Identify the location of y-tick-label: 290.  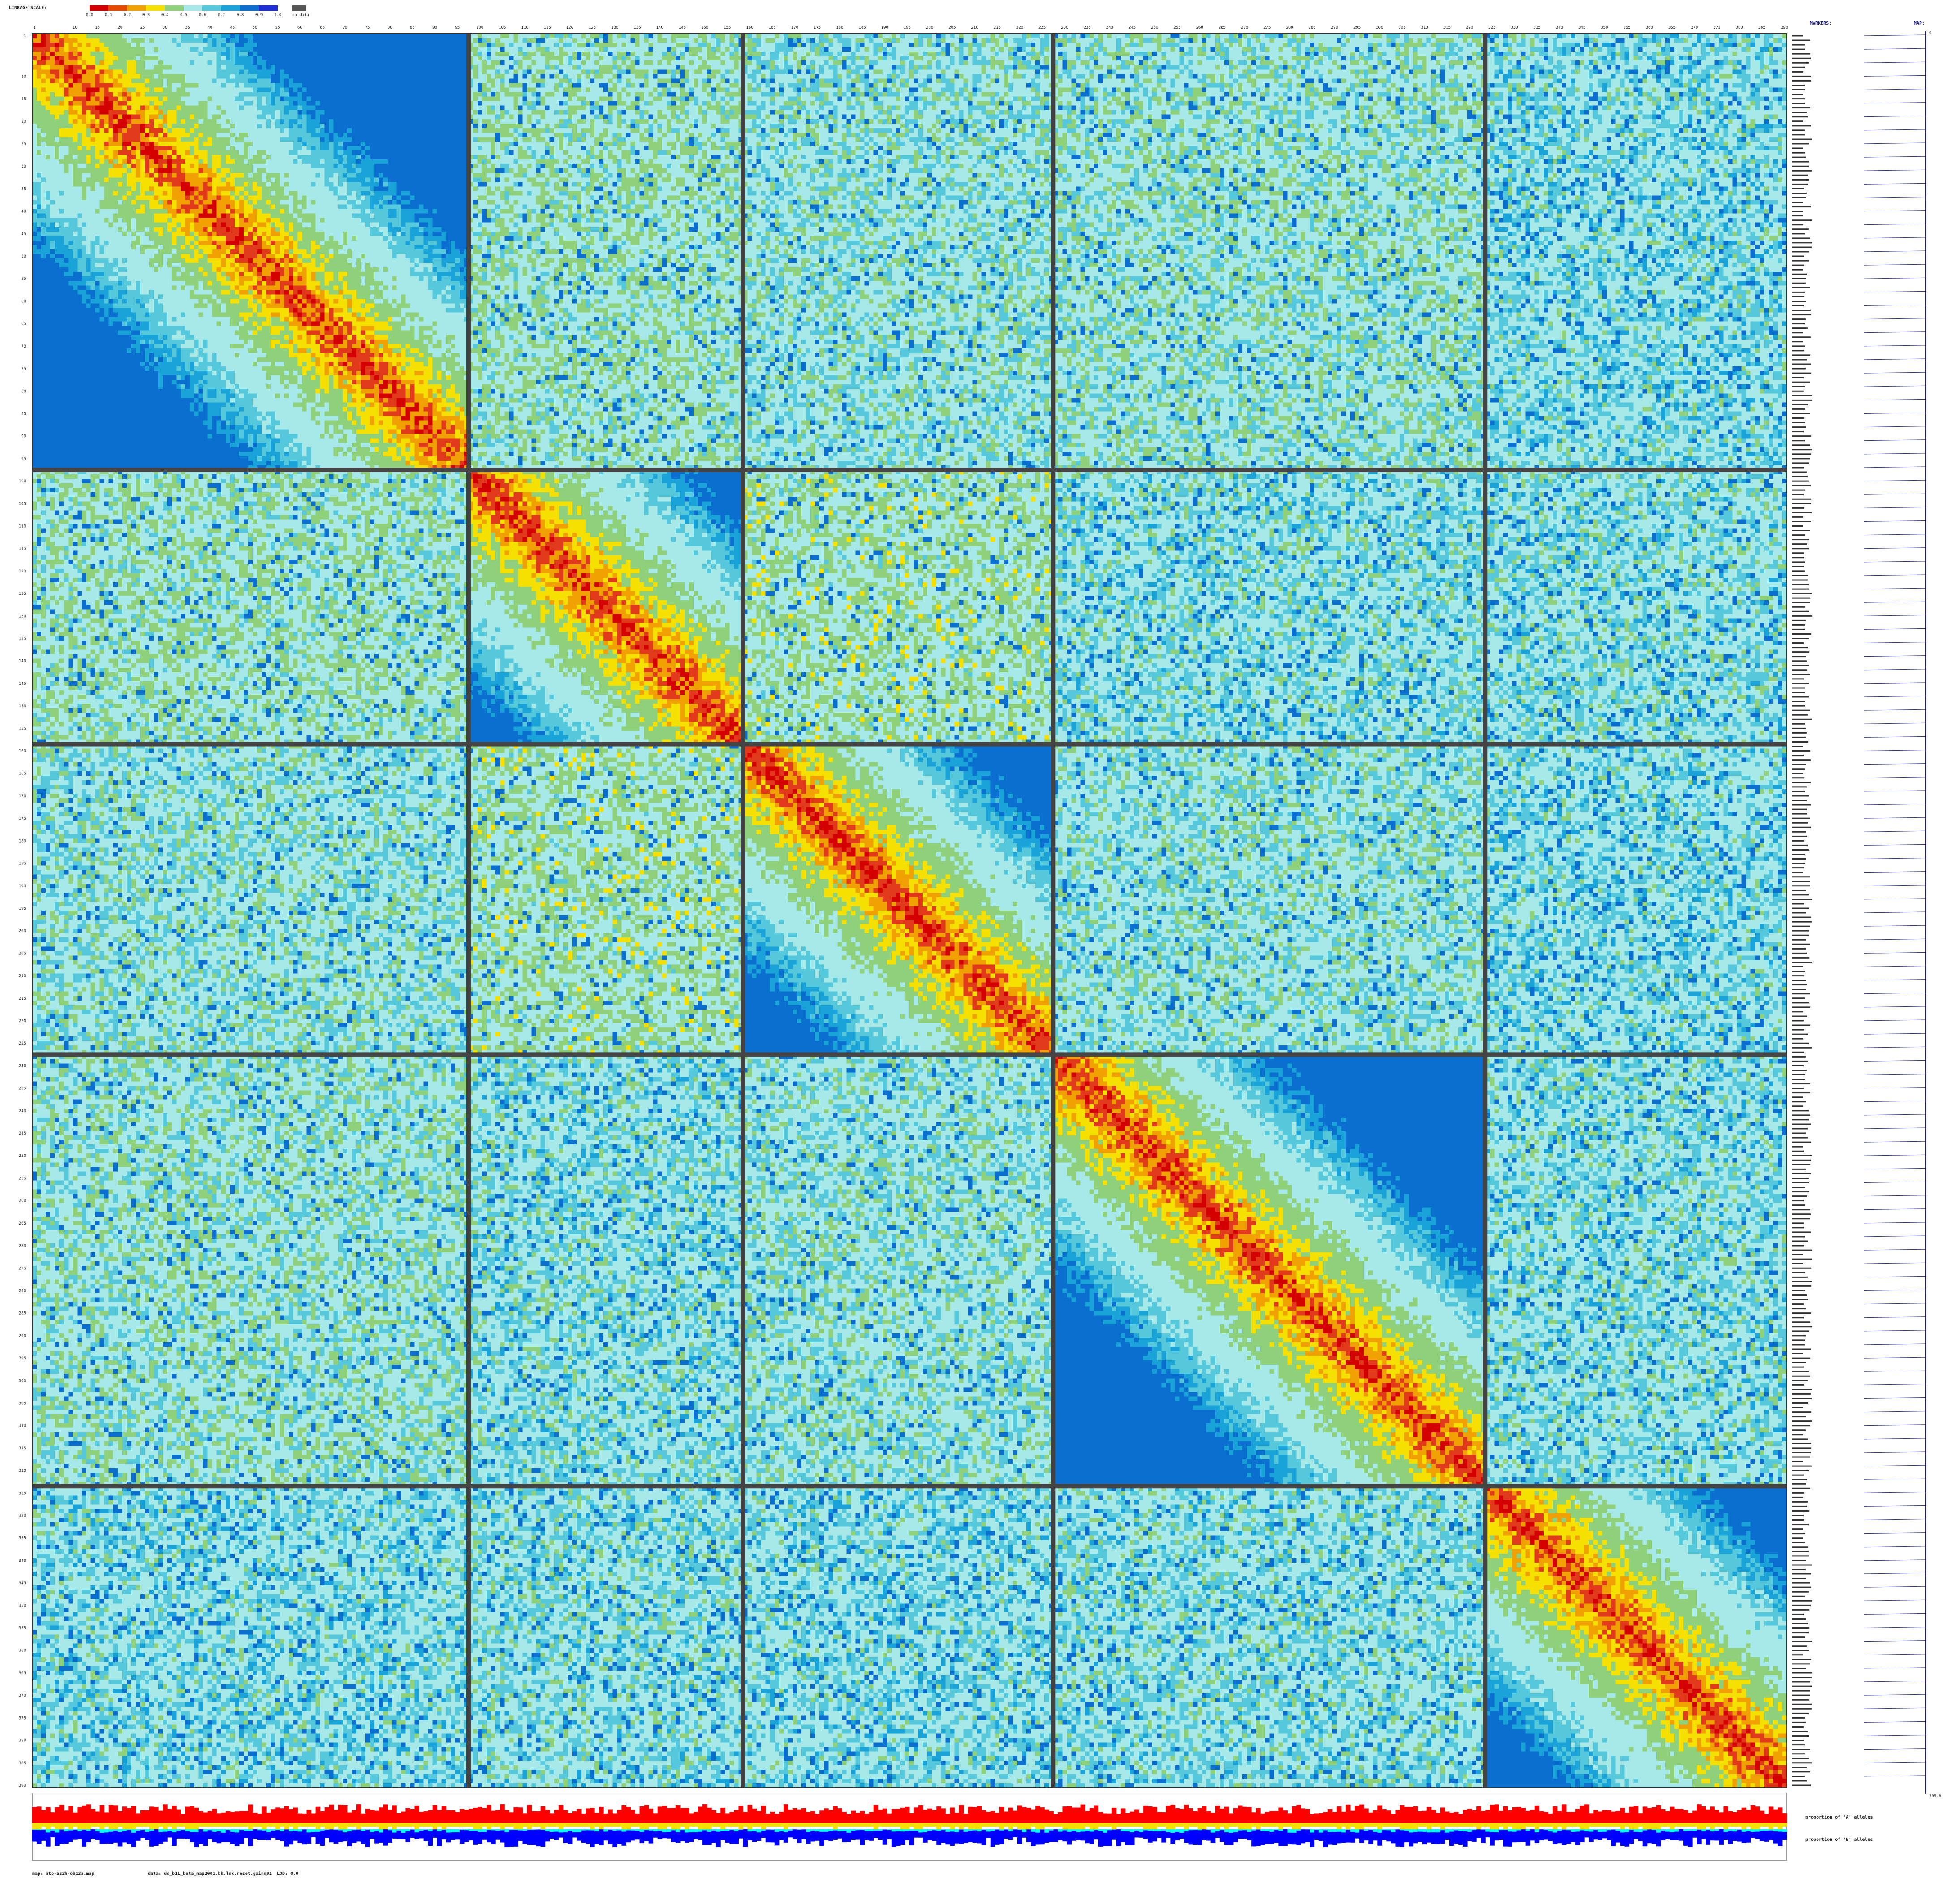
(22, 1336).